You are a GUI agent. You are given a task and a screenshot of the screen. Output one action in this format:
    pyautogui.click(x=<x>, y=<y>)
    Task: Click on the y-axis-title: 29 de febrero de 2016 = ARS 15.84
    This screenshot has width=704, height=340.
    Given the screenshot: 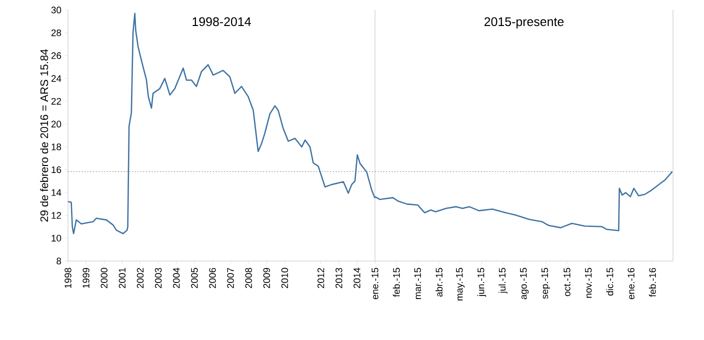 What is the action you would take?
    pyautogui.click(x=44, y=135)
    